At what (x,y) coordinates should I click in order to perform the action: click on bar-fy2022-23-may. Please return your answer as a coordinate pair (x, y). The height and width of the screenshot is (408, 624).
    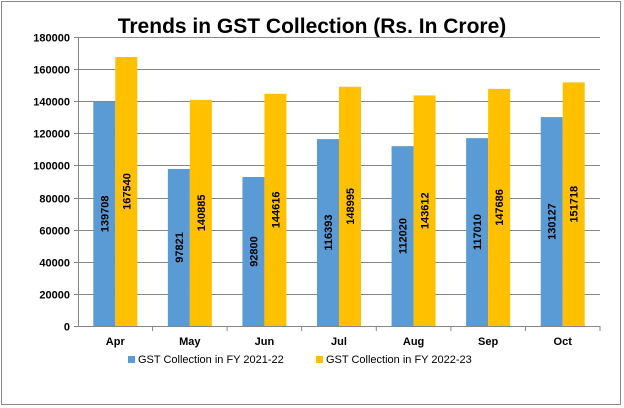
    Looking at the image, I should click on (200, 213).